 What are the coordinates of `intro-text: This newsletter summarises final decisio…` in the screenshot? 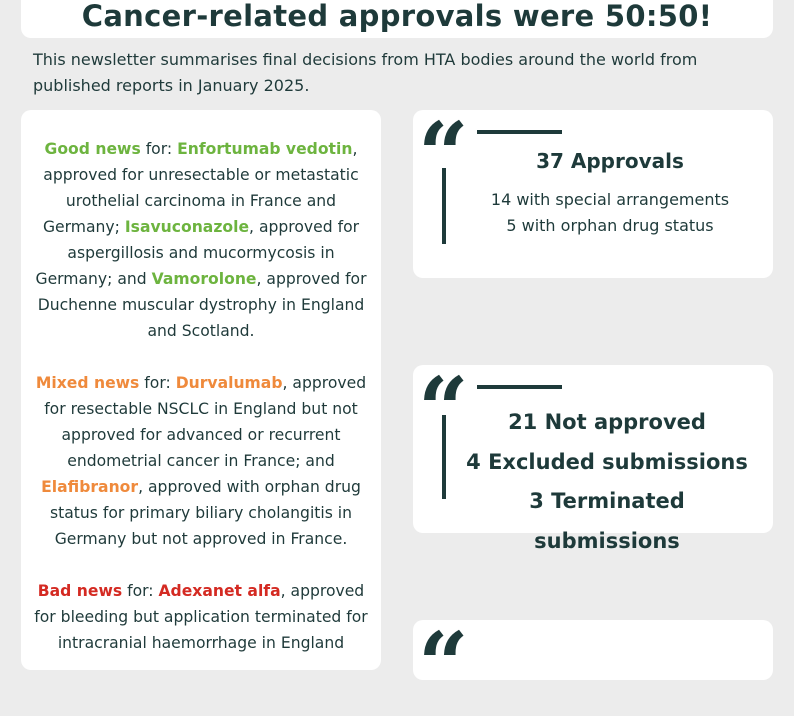 It's located at (365, 72).